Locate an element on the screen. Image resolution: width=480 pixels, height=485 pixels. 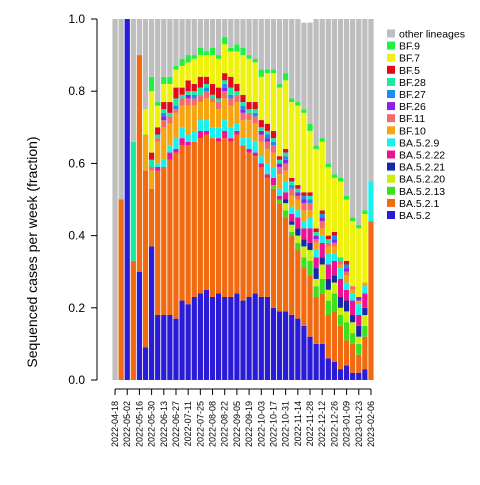
legend-item: BA.5.2.20 is located at coordinates (416, 180).